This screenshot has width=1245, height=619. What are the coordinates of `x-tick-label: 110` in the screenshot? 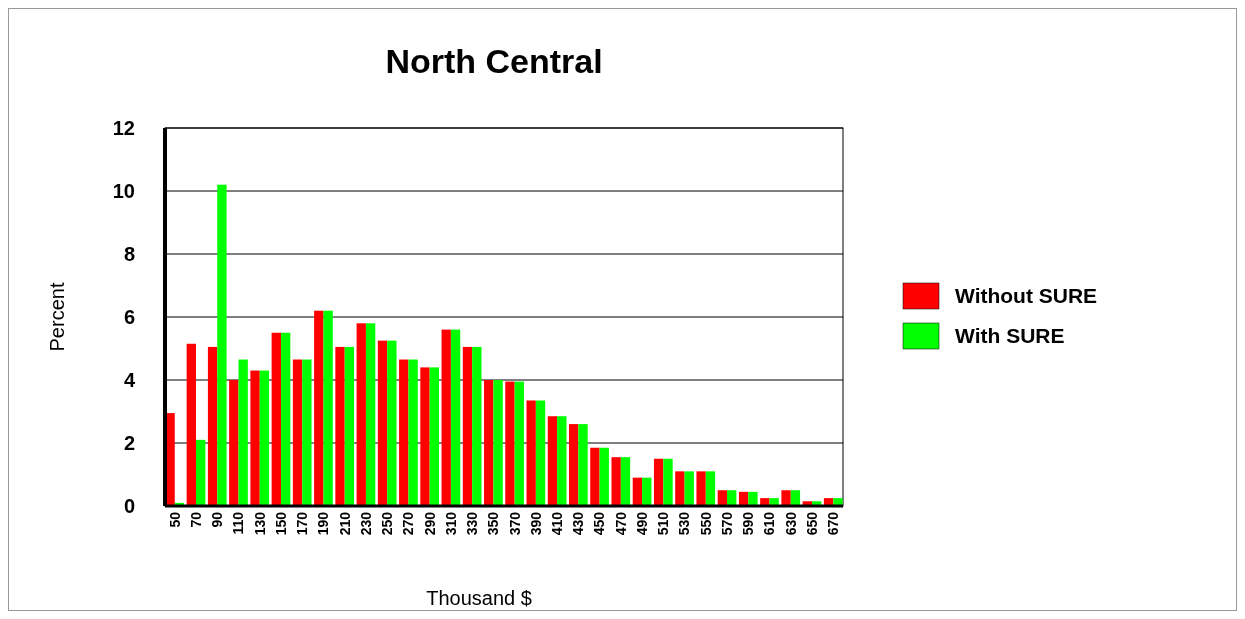 It's located at (238, 523).